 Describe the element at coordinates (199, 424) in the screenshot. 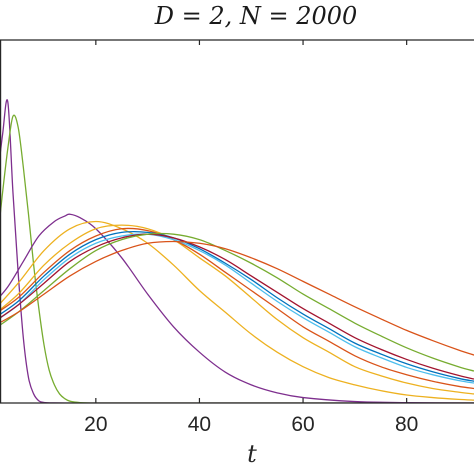

I see `x-tick-label-40: 40` at that location.